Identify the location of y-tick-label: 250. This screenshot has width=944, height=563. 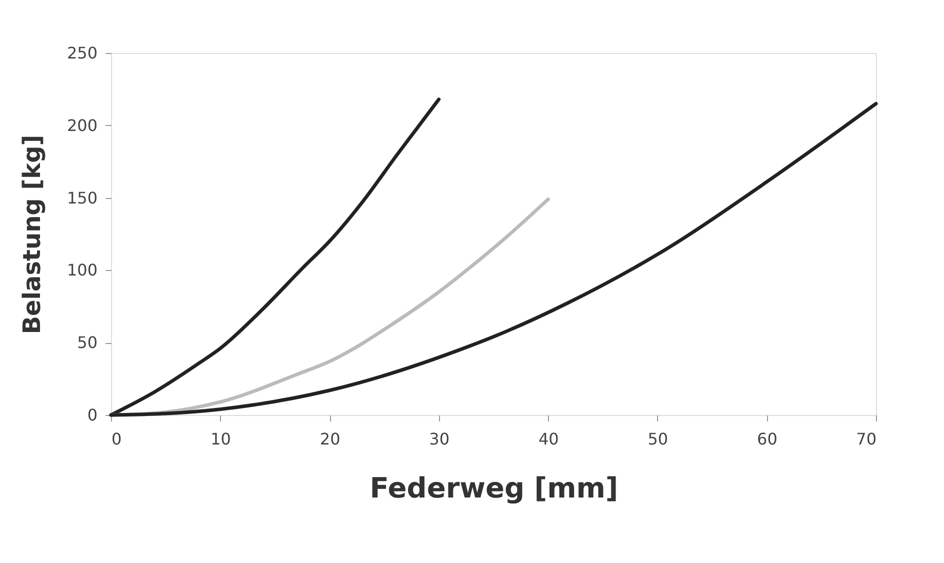
(82, 53).